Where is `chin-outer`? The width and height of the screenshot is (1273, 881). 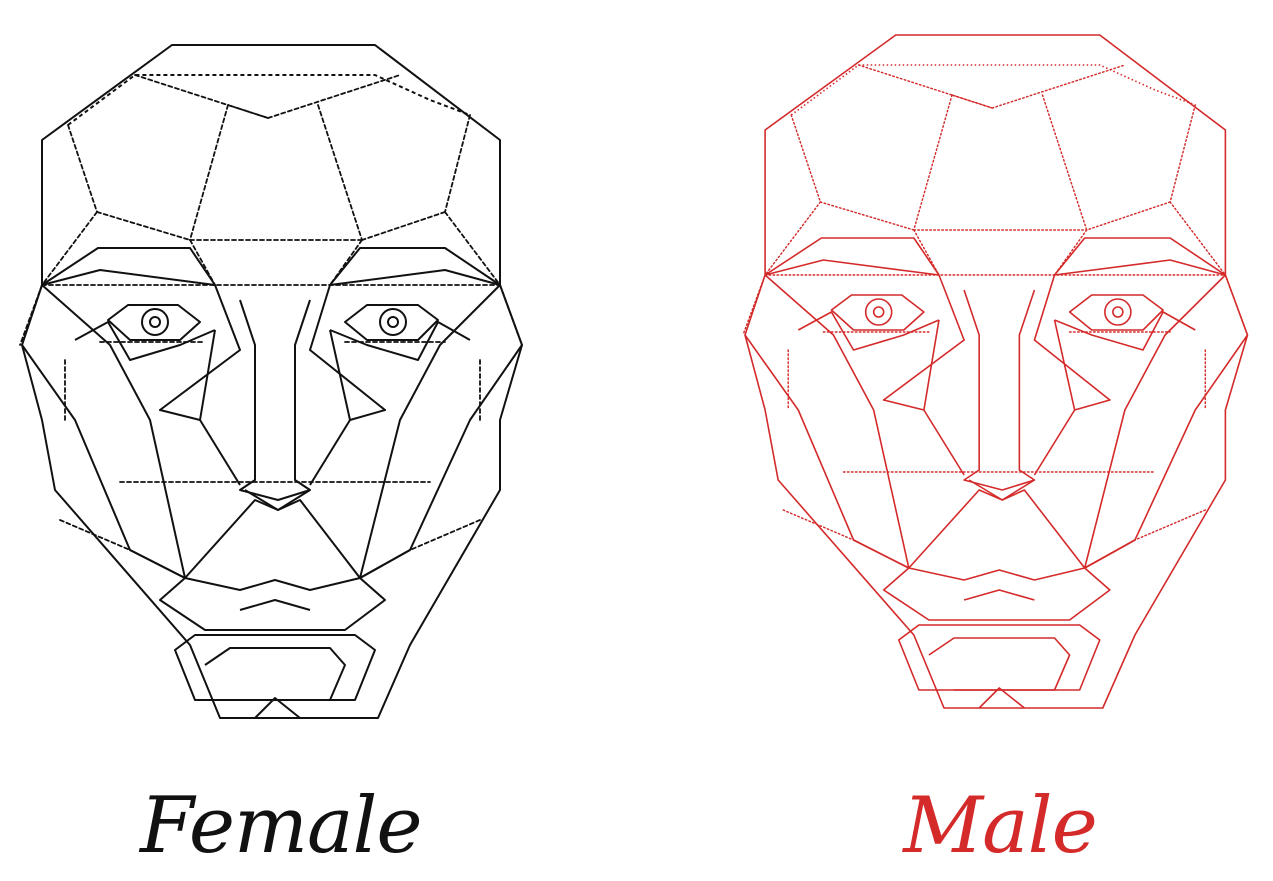 chin-outer is located at coordinates (999, 657).